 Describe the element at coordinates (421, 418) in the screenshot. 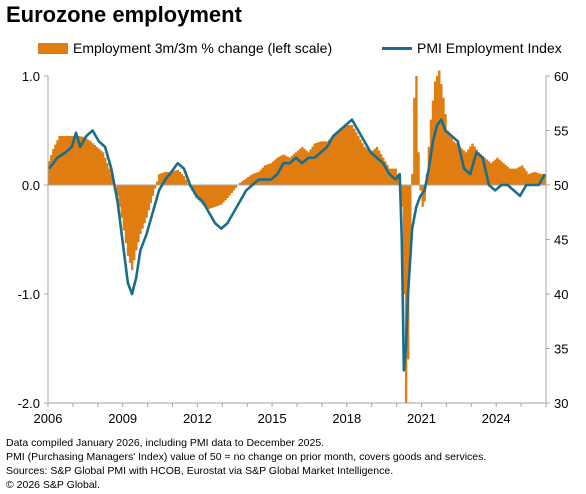

I see `x-tick-label: 2021` at that location.